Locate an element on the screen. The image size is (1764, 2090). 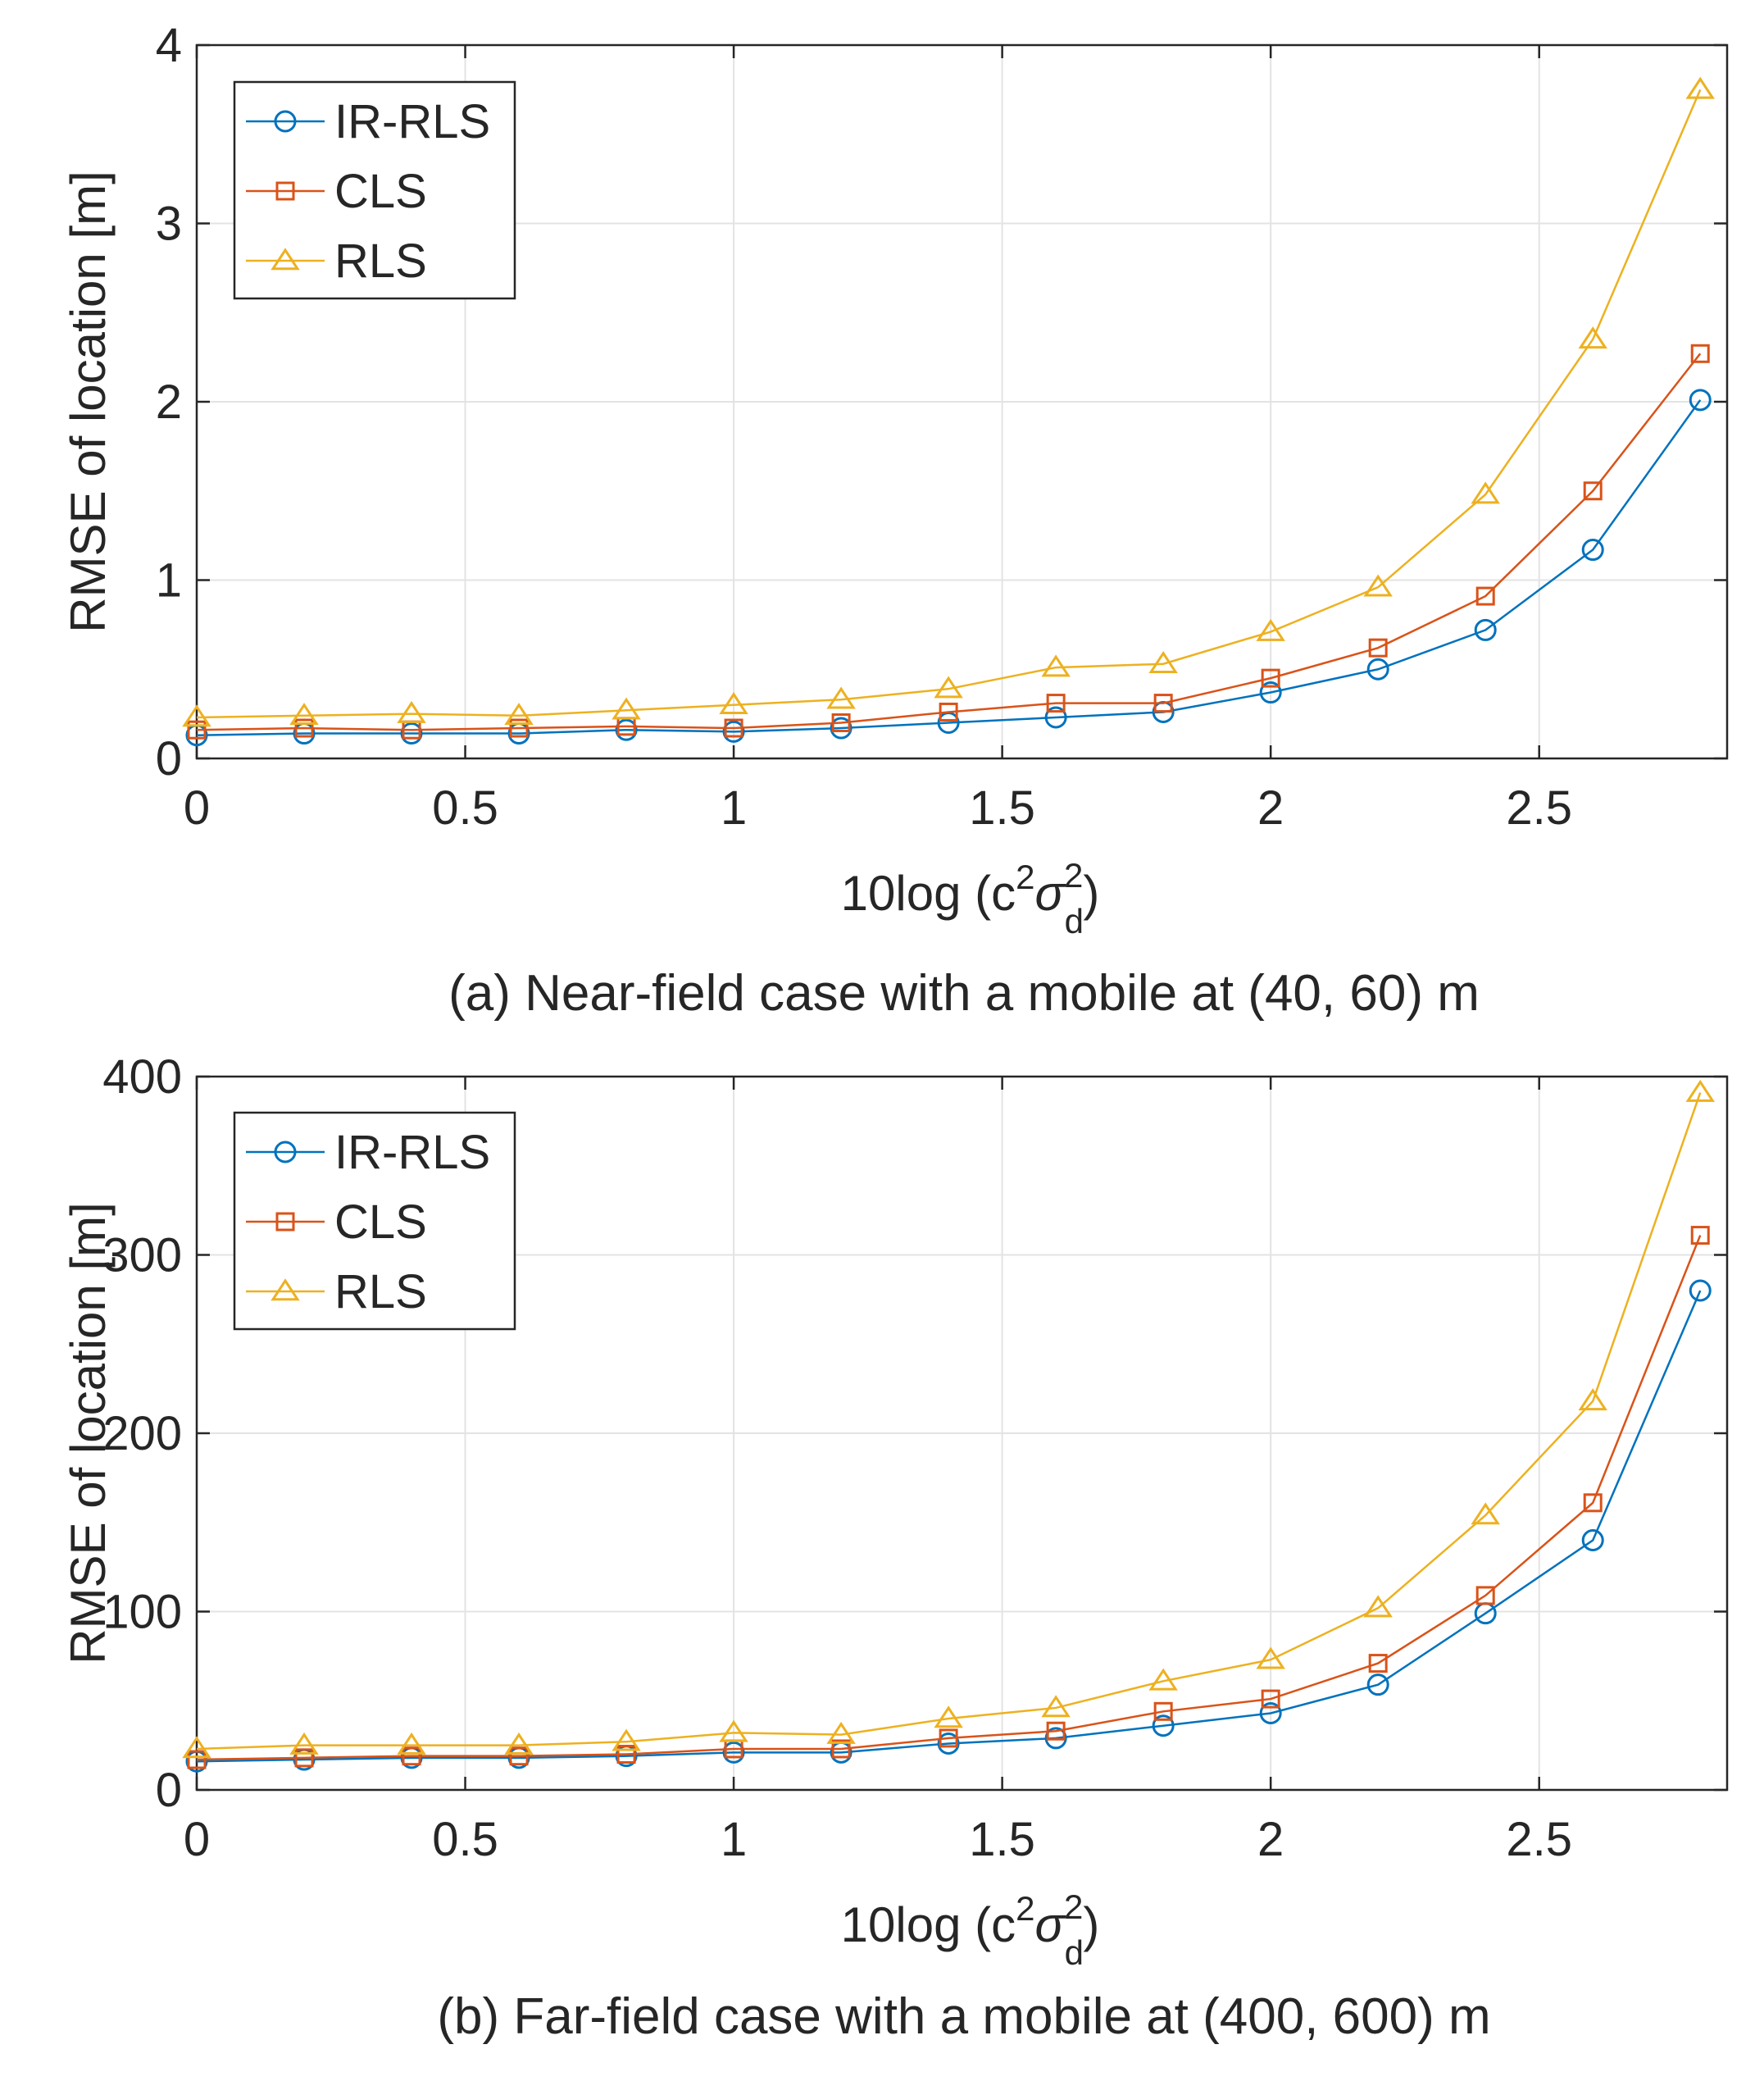
legend-item-ir-rls: IR-RLS is located at coordinates (368, 1152).